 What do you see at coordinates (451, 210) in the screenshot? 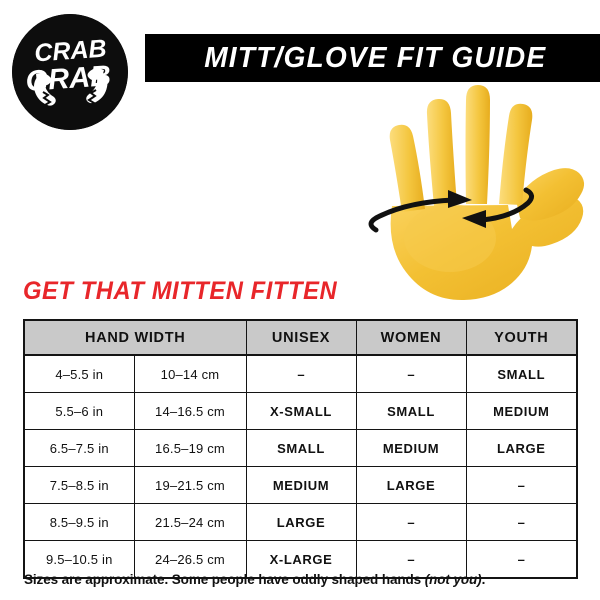
I see `measure-arrow-icon` at bounding box center [451, 210].